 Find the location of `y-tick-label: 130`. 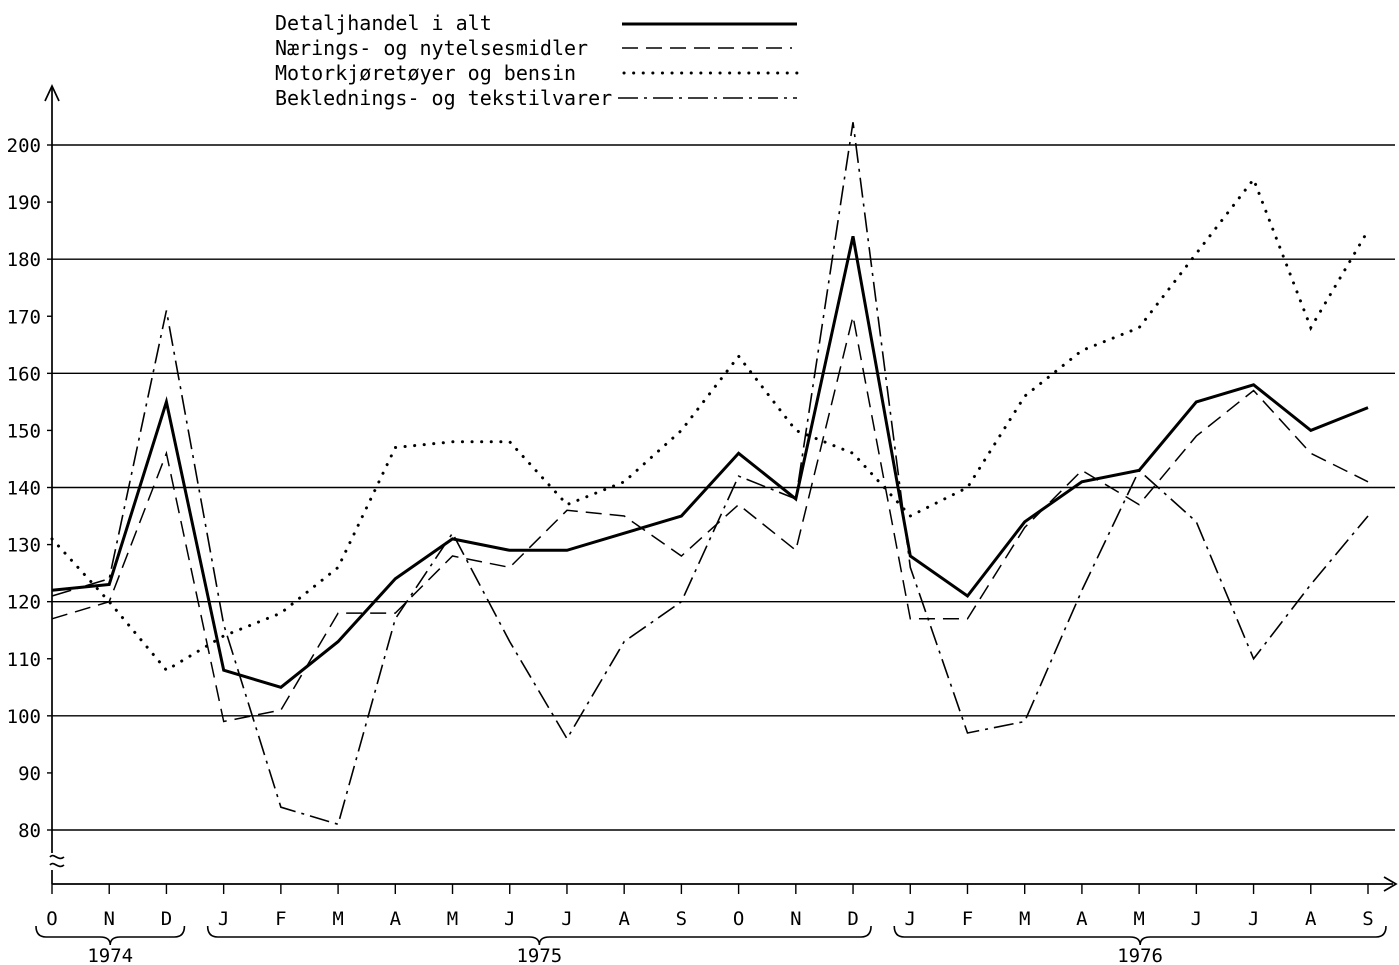

y-tick-label: 130 is located at coordinates (24, 546).